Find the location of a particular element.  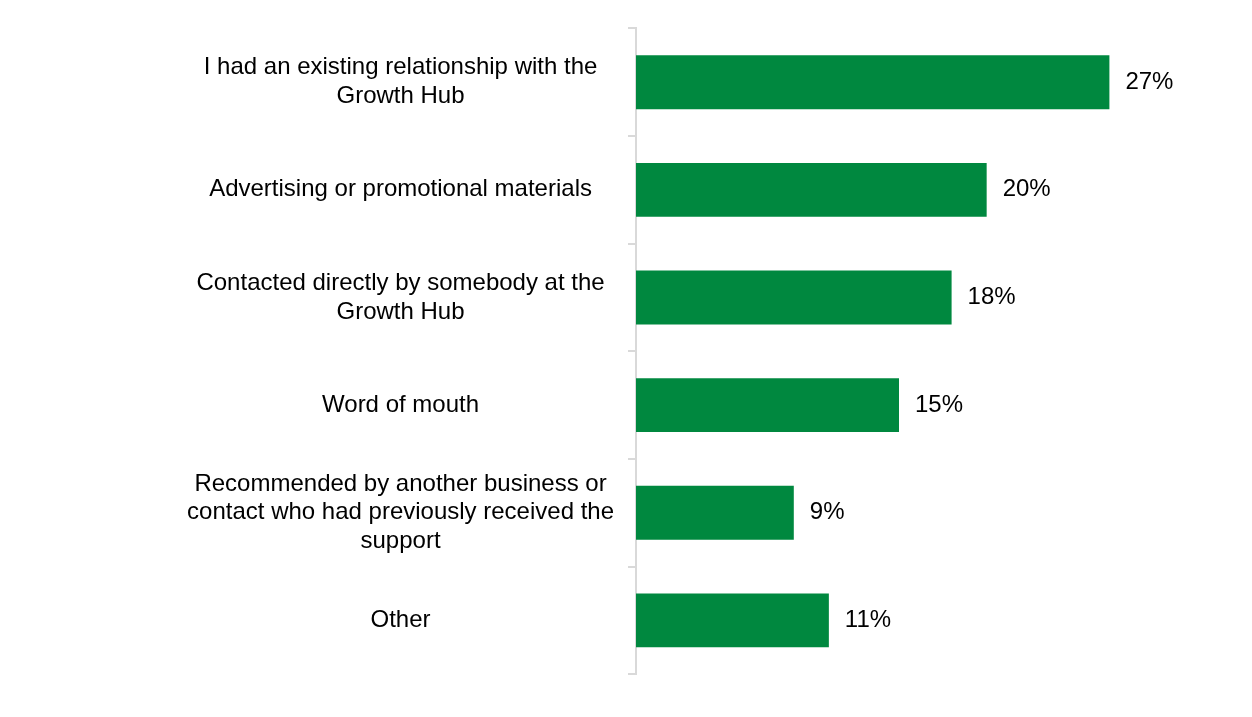

data-label: 15% is located at coordinates (939, 403).